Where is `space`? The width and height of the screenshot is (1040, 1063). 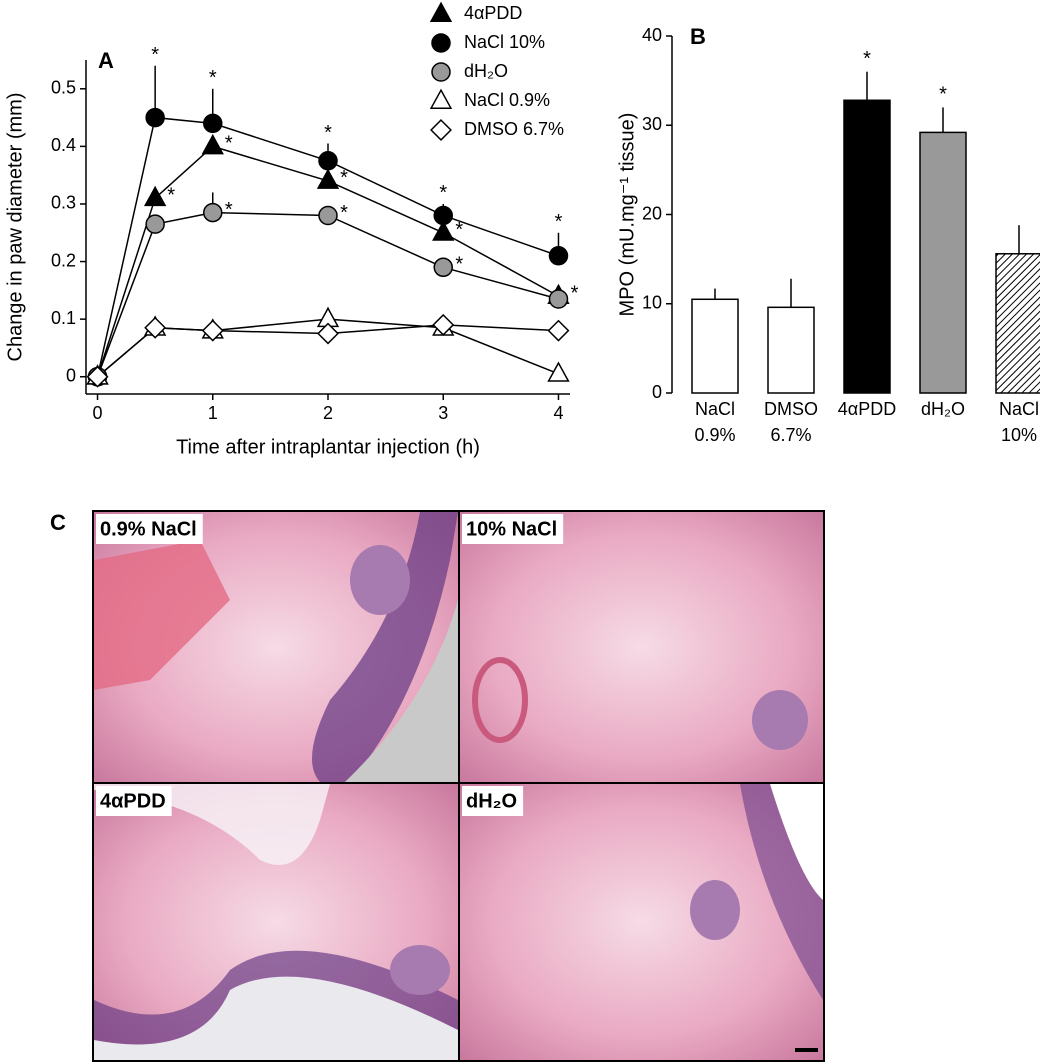 space is located at coordinates (212, 824).